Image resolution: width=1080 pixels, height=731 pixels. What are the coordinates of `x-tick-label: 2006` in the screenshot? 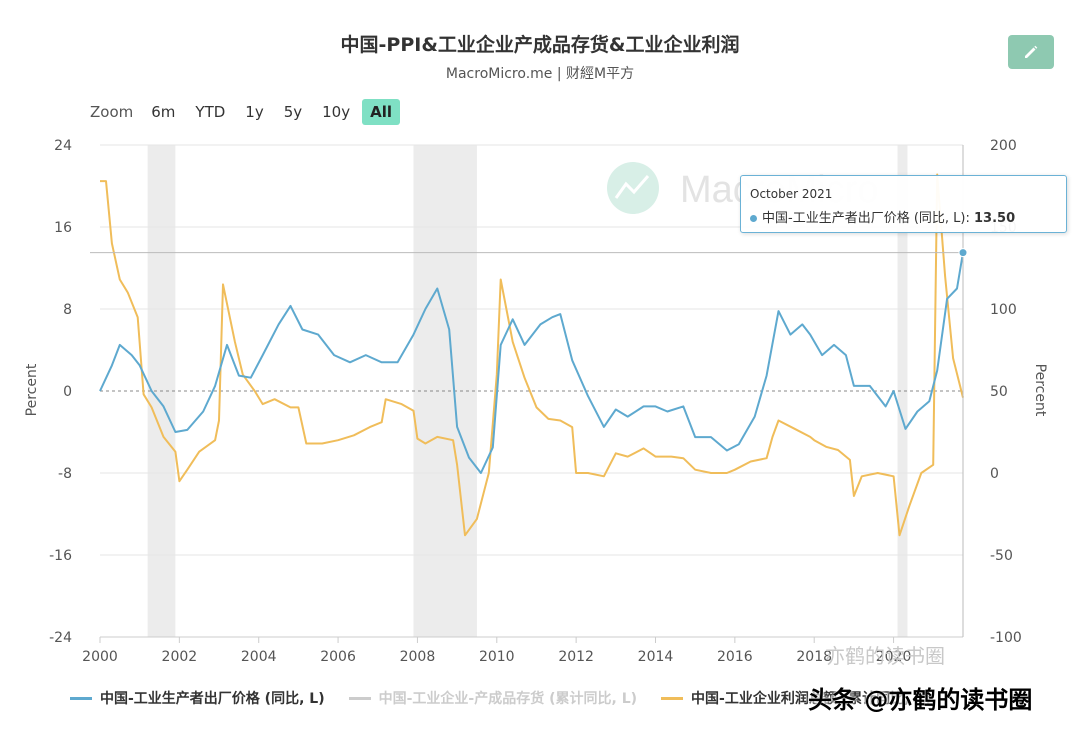 It's located at (338, 657).